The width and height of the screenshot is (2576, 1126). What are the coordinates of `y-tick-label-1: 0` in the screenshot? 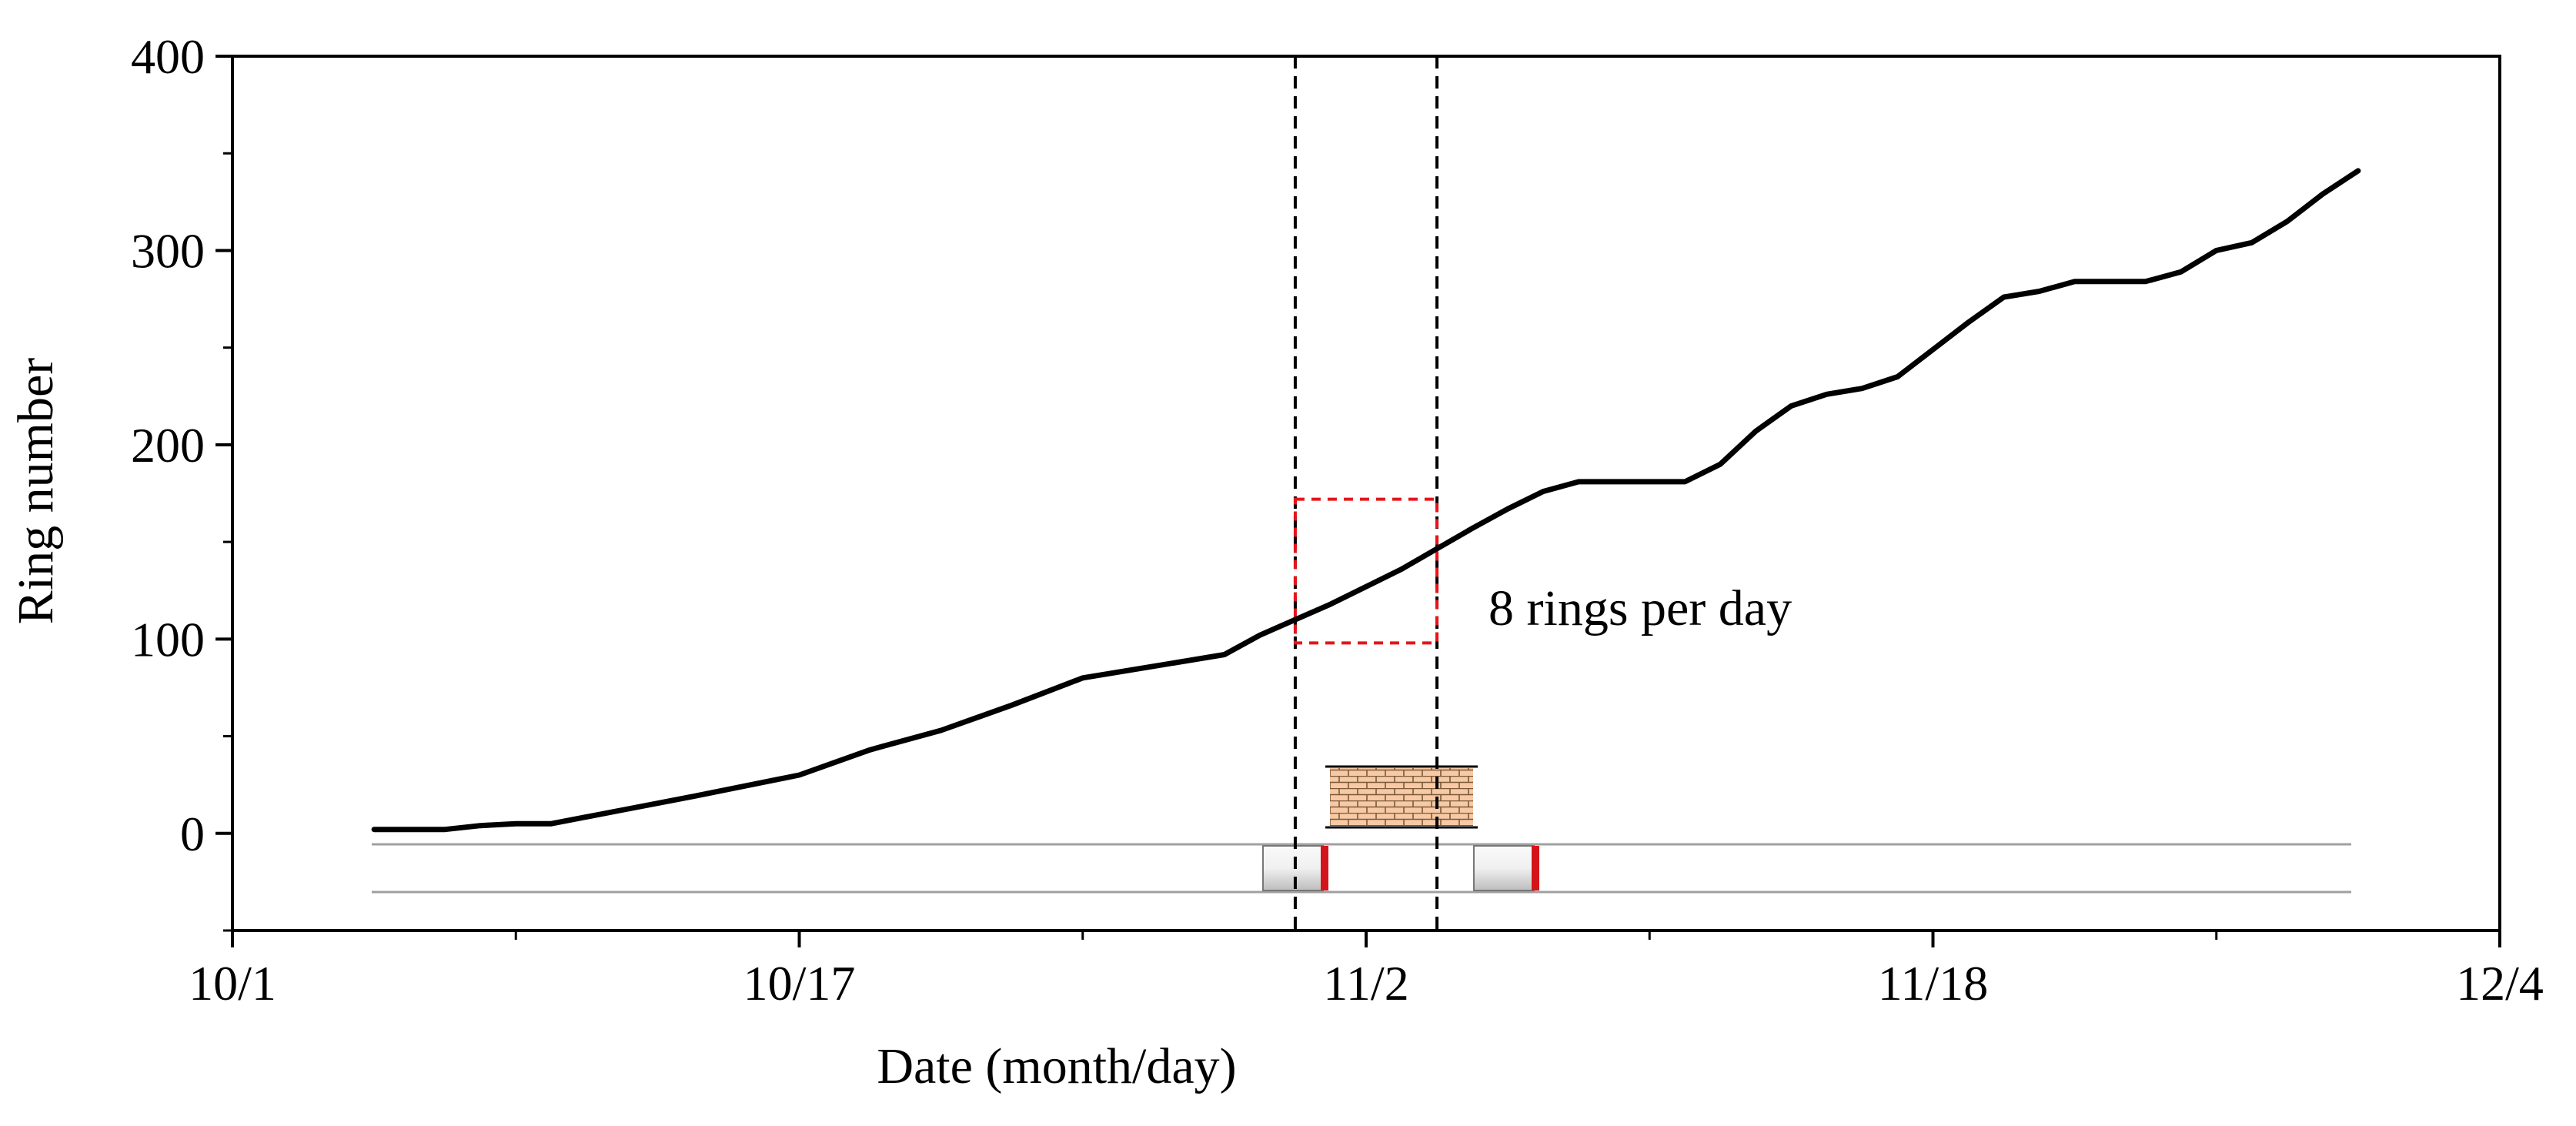 It's located at (192, 834).